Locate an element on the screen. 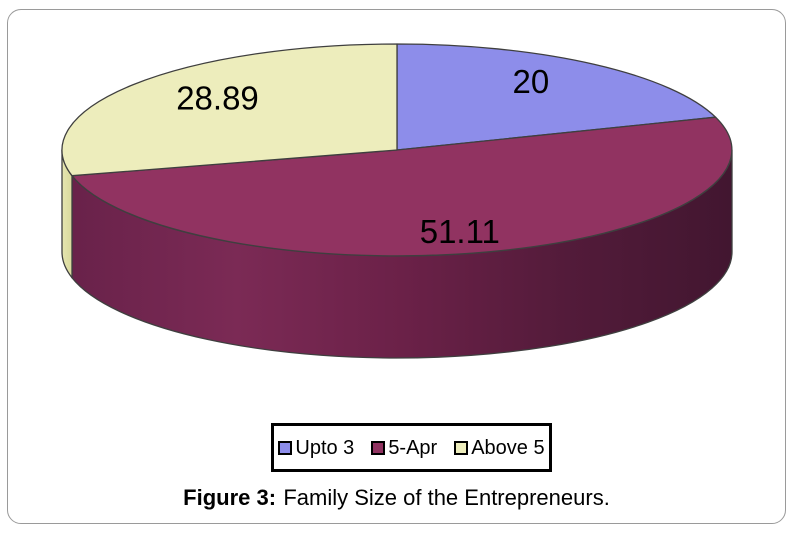 The width and height of the screenshot is (793, 534). legend-item: 5-Apr is located at coordinates (404, 448).